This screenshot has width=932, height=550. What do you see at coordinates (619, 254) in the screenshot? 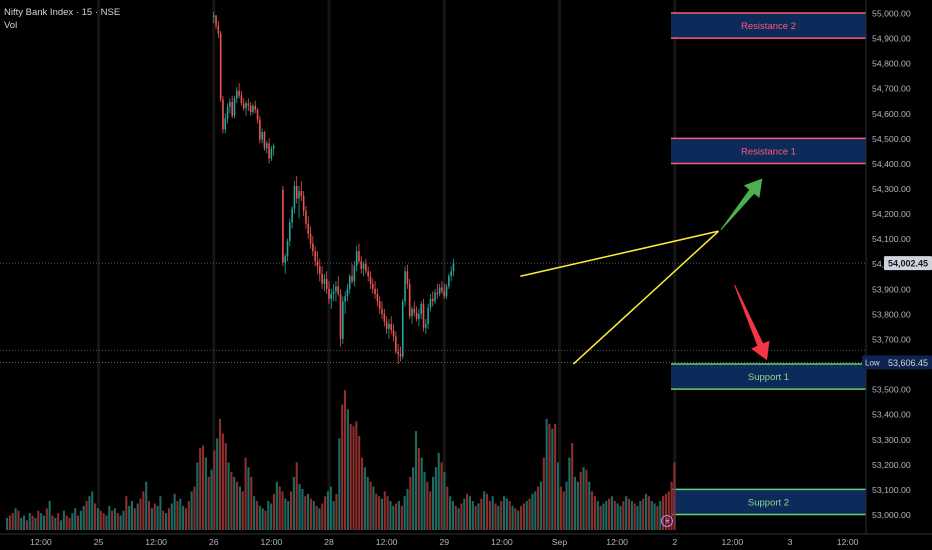
I see `wedge-upper-trendline` at bounding box center [619, 254].